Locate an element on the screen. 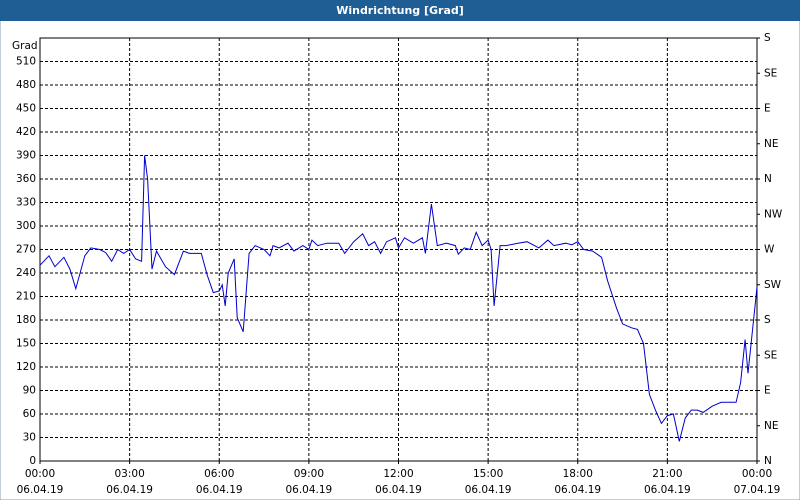  y-tick-label: 420 is located at coordinates (26, 132).